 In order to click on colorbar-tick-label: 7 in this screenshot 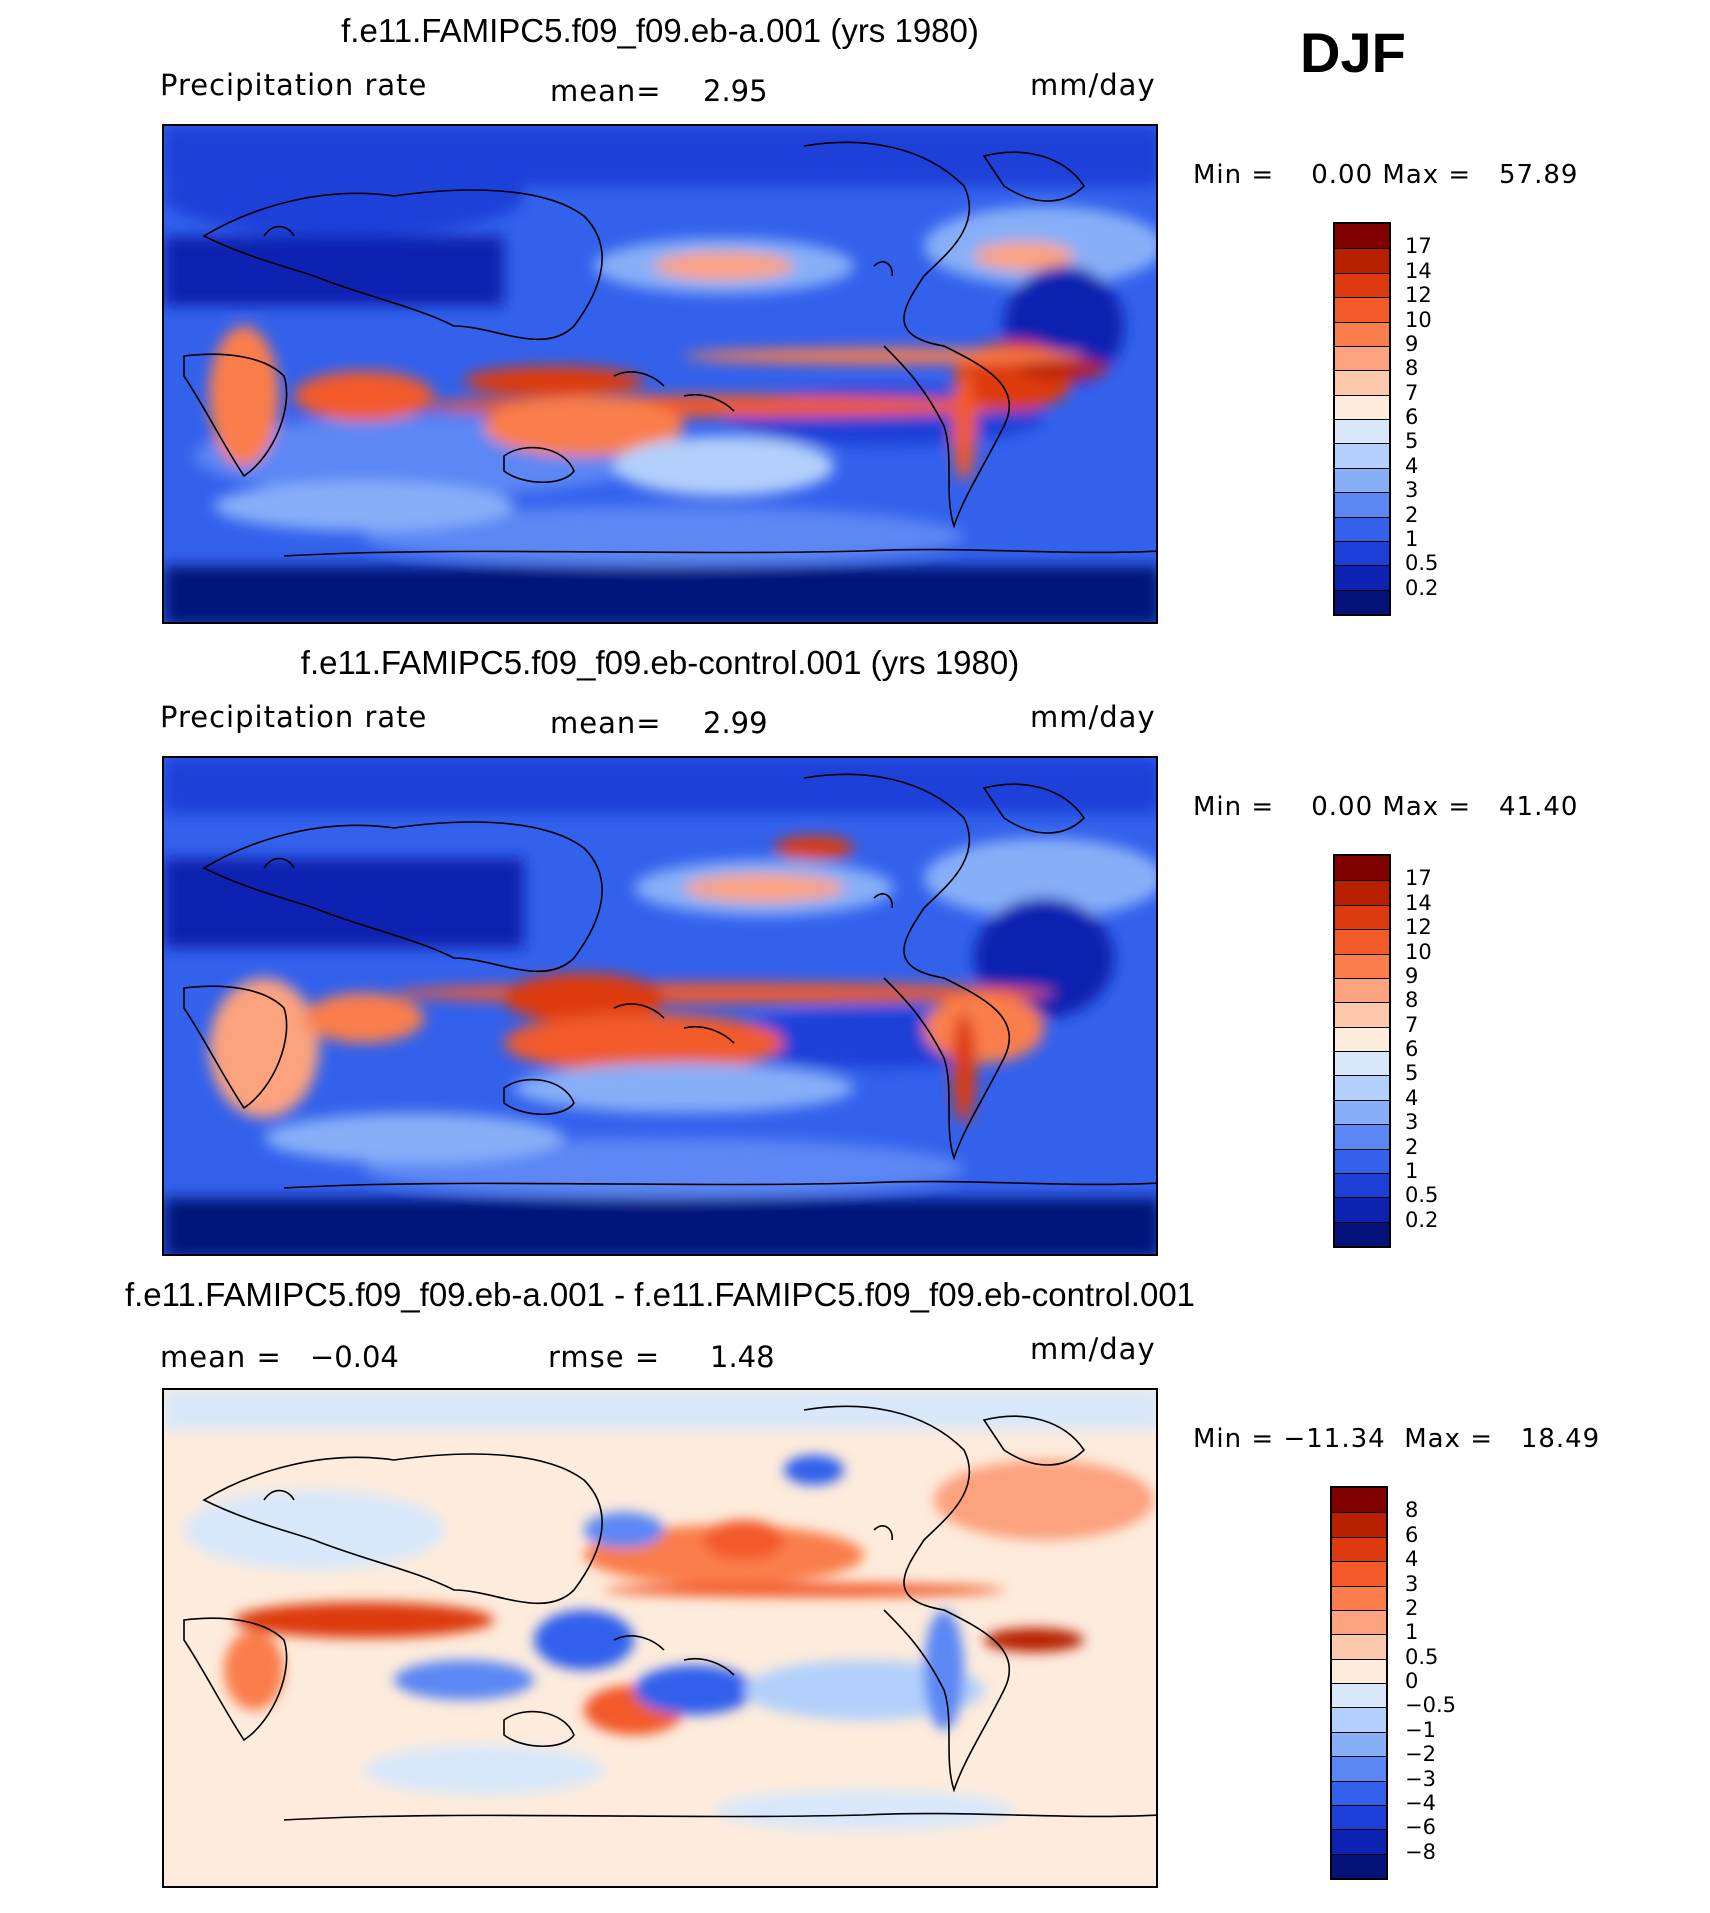, I will do `click(1412, 392)`.